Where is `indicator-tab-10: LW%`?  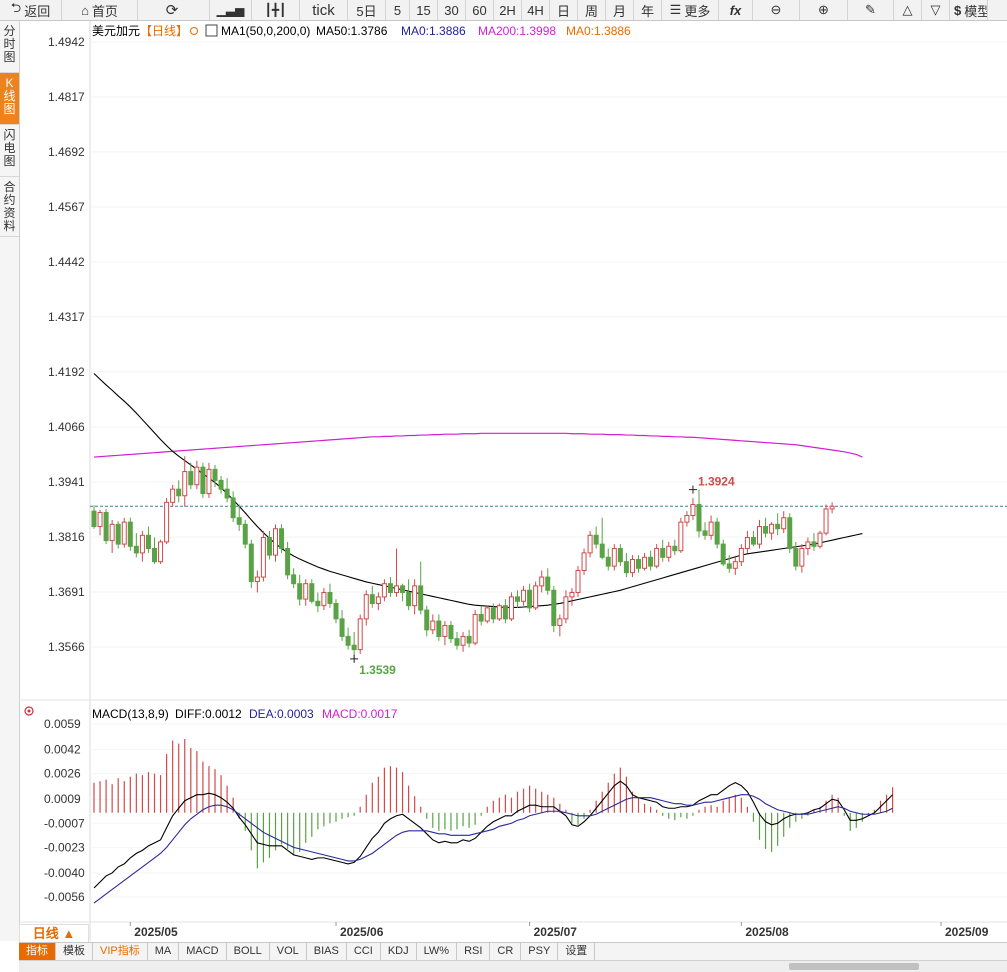 indicator-tab-10: LW% is located at coordinates (437, 951).